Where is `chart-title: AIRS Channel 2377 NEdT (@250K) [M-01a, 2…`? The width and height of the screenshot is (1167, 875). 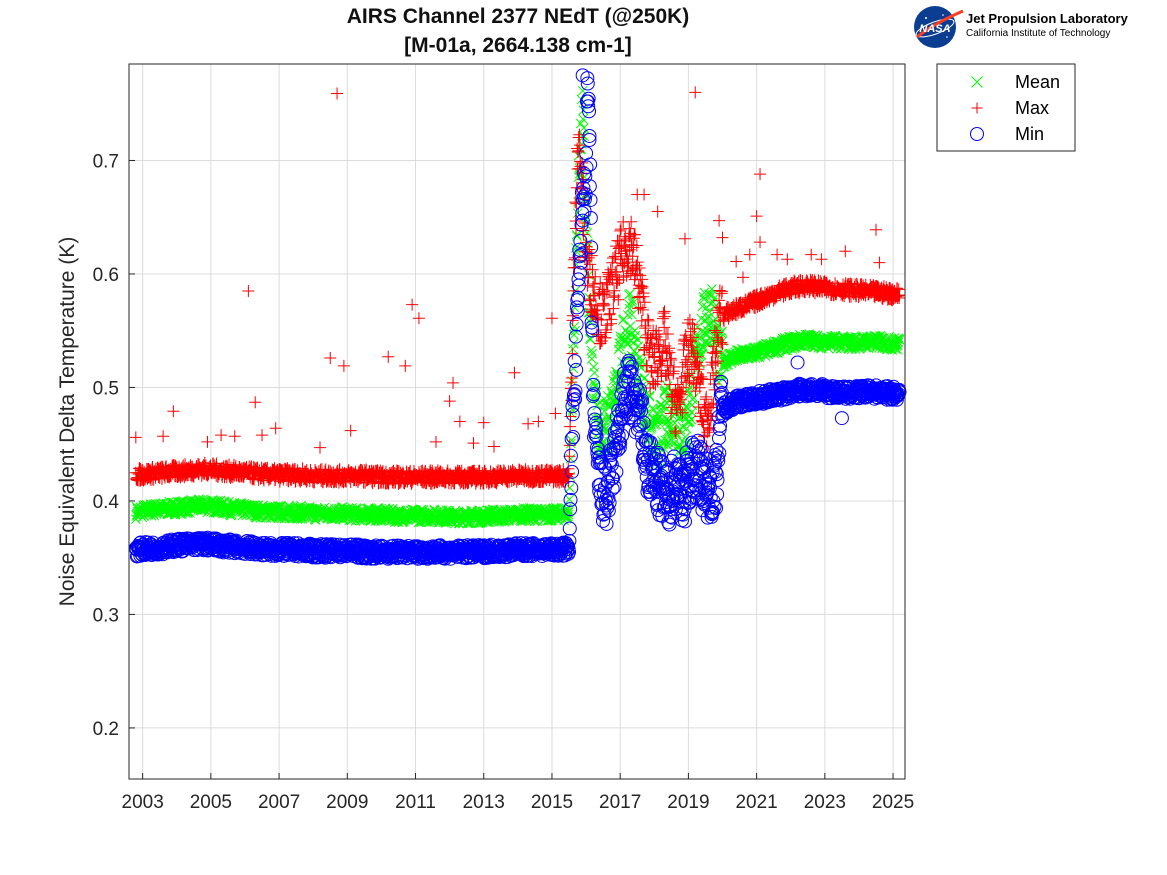 chart-title: AIRS Channel 2377 NEdT (@250K) [M-01a, 2… is located at coordinates (518, 31).